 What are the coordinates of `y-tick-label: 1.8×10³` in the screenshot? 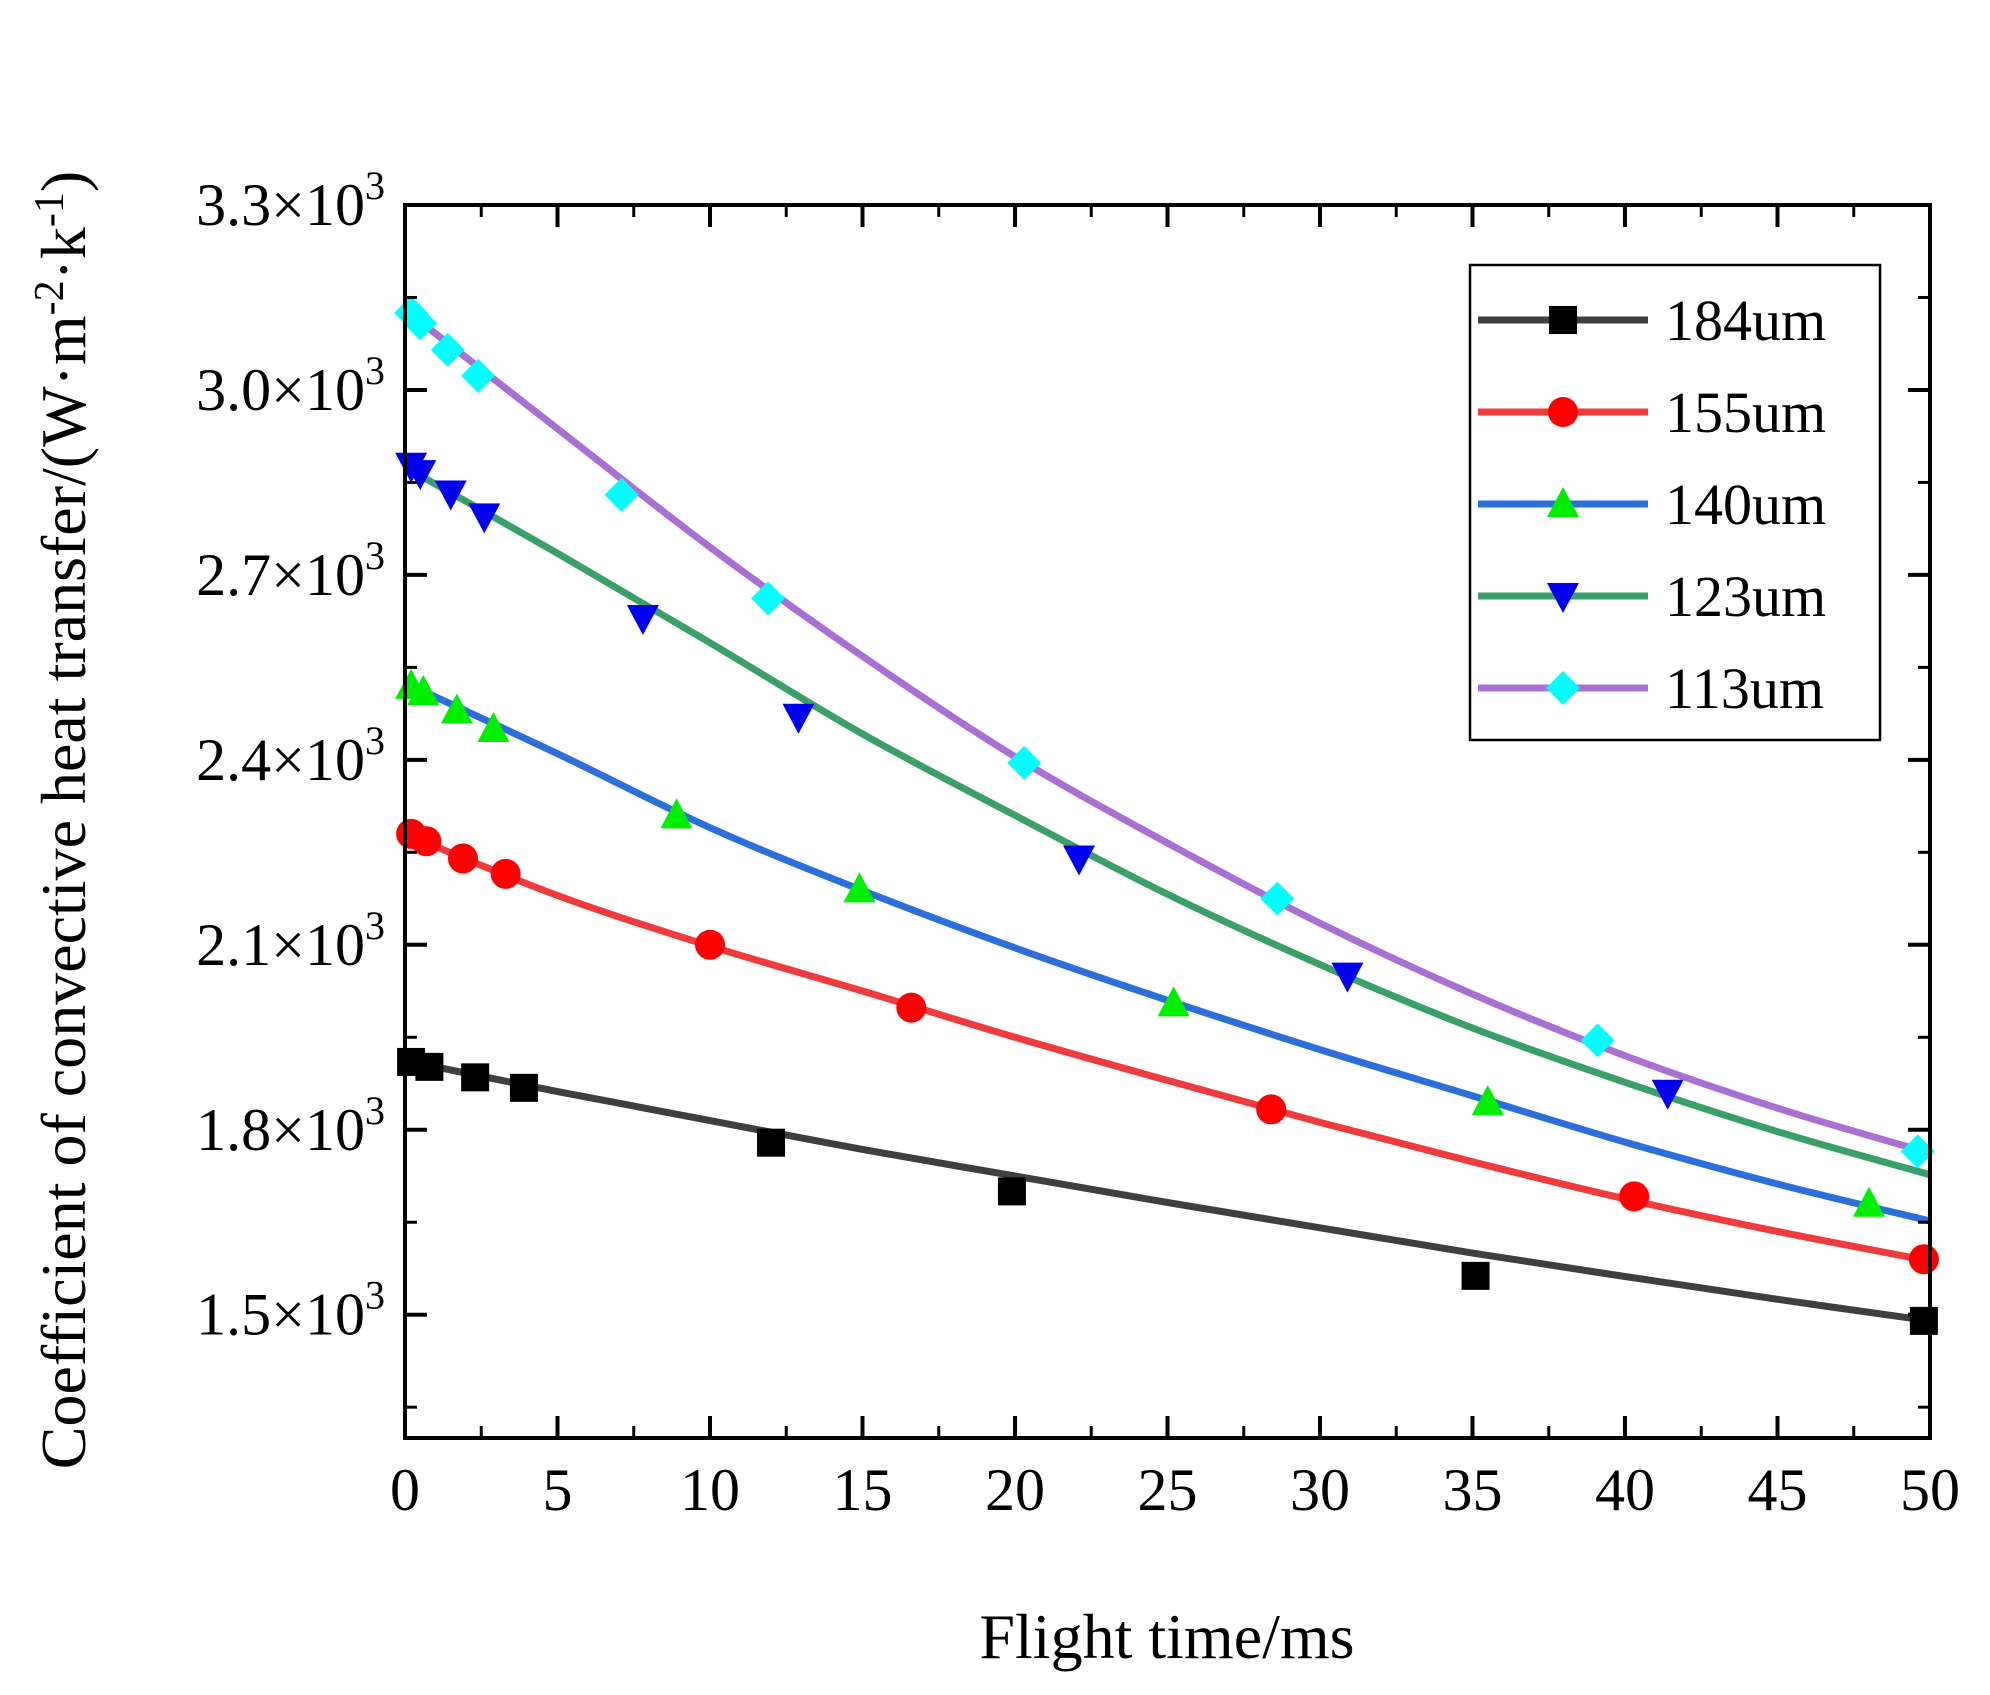 It's located at (290, 1125).